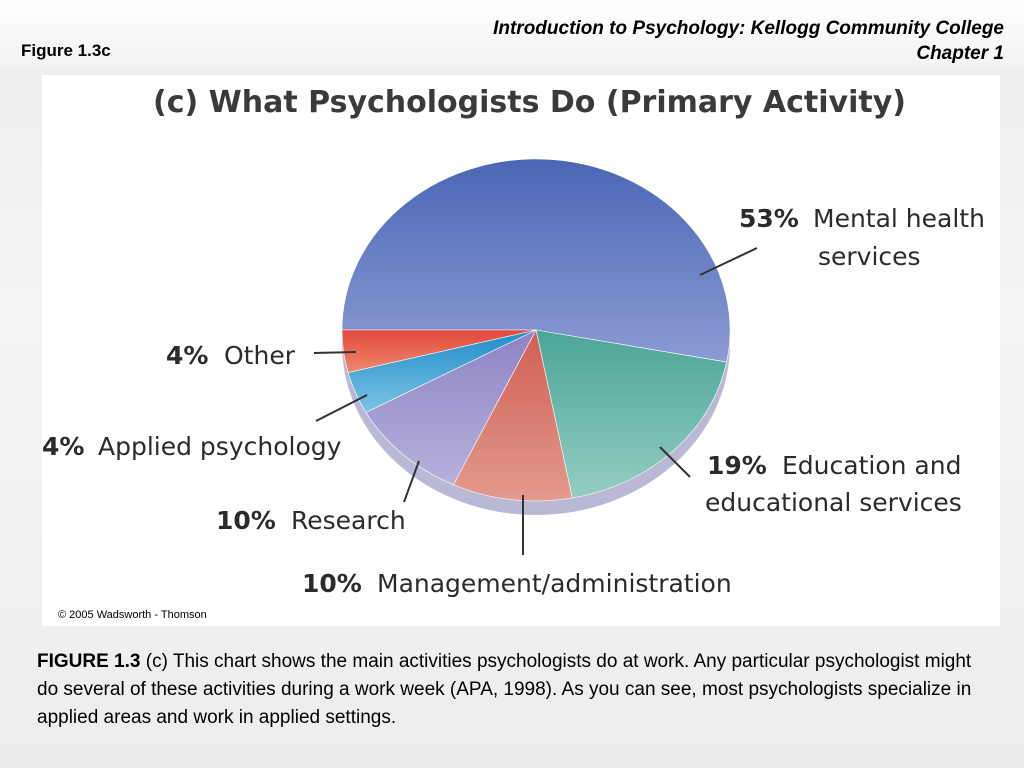 Image resolution: width=1024 pixels, height=768 pixels. What do you see at coordinates (66, 50) in the screenshot?
I see `figure-label: Figure 1.3c` at bounding box center [66, 50].